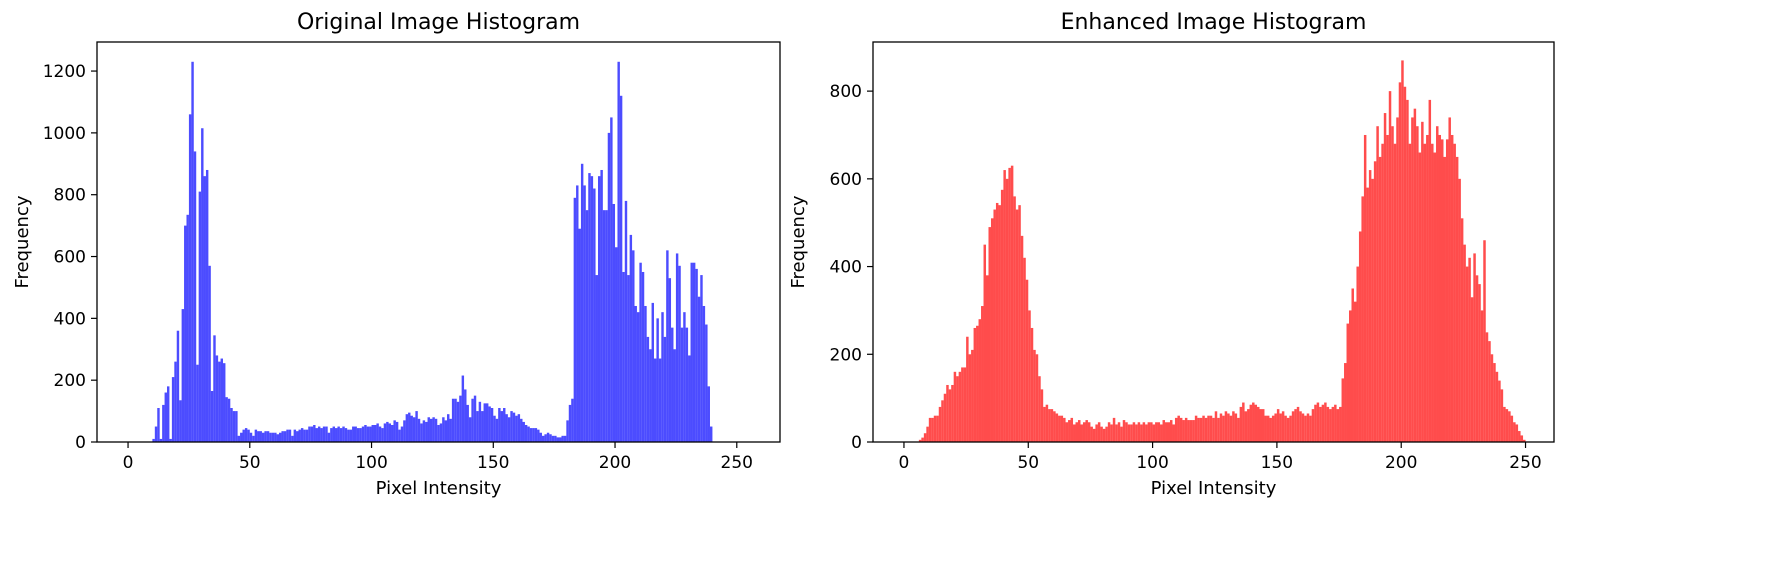  Describe the element at coordinates (493, 463) in the screenshot. I see `original-x-tick-label: 150` at that location.